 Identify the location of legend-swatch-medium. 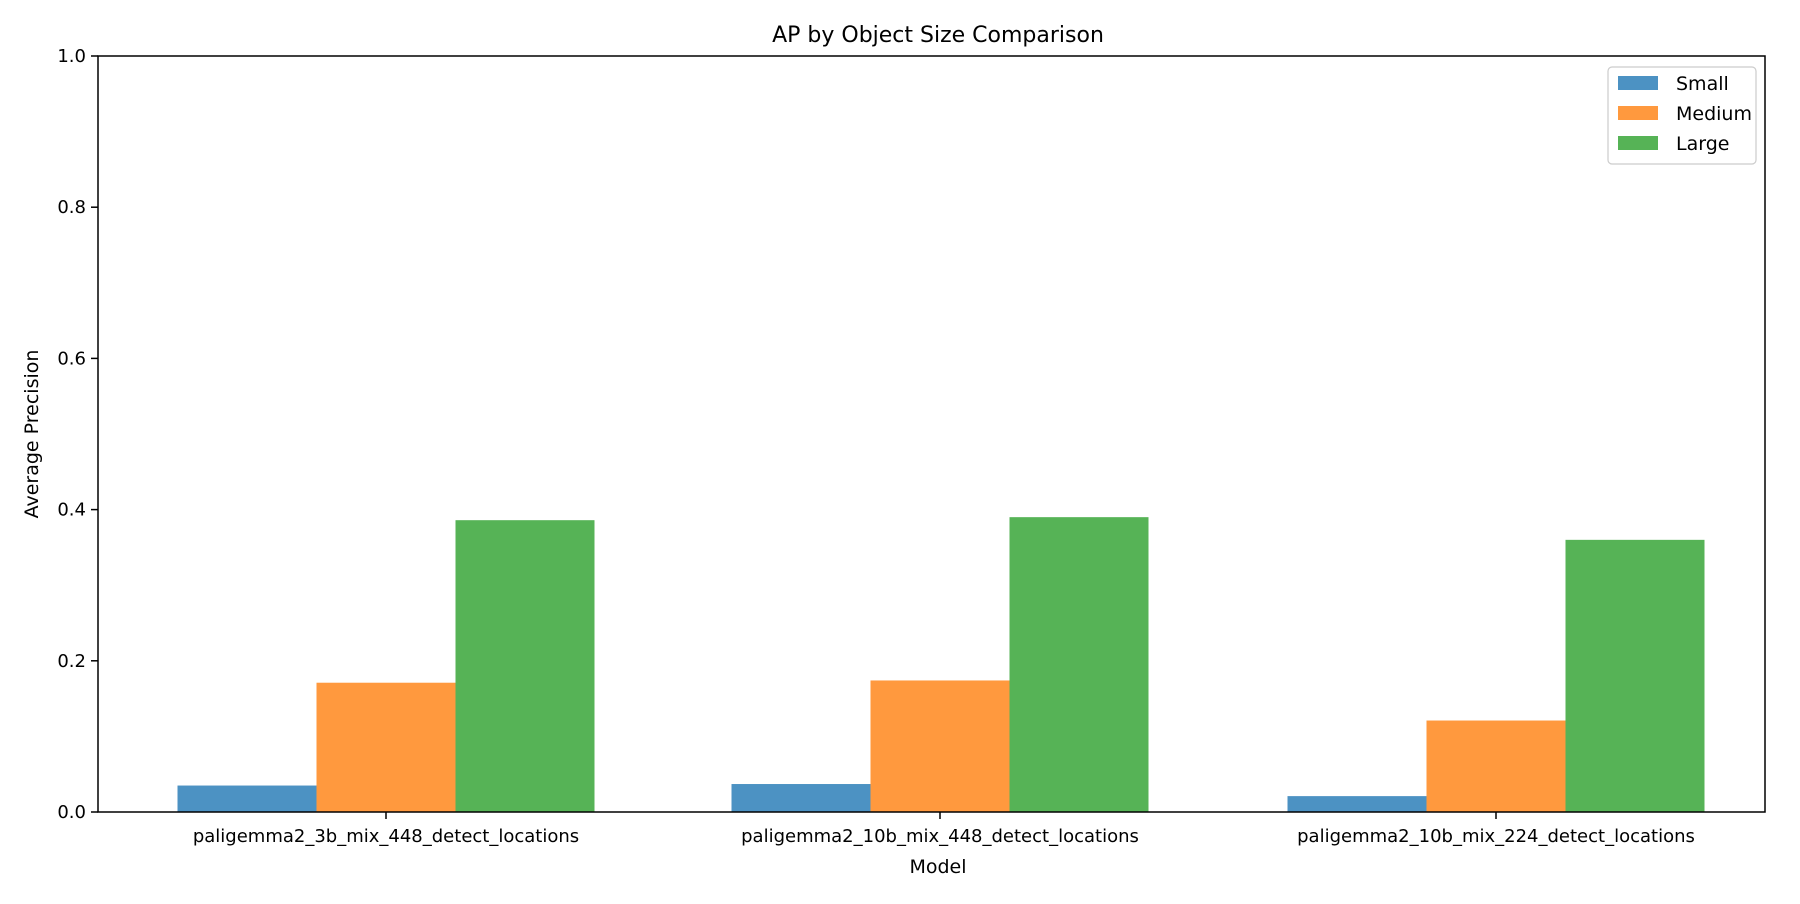
(1638, 113).